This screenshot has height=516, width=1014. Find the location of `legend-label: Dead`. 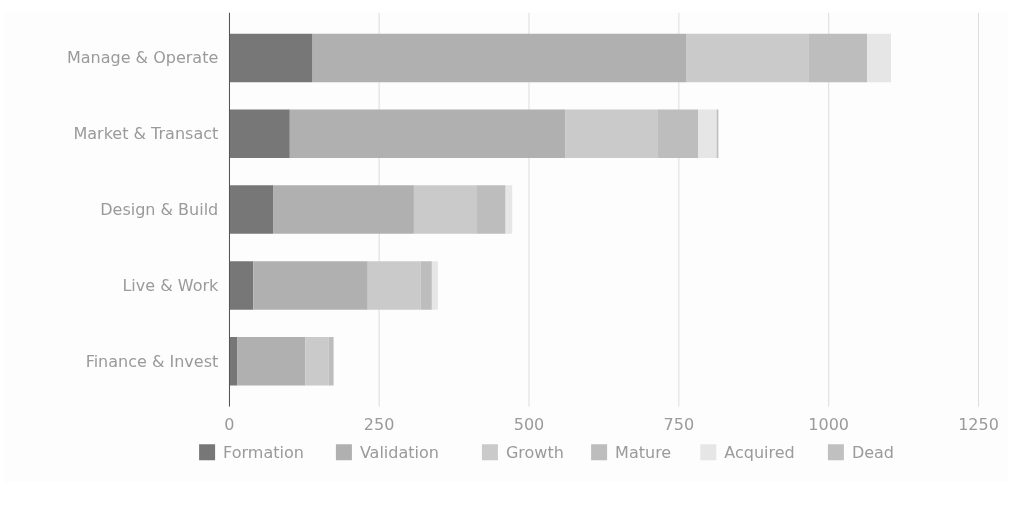

legend-label: Dead is located at coordinates (873, 452).